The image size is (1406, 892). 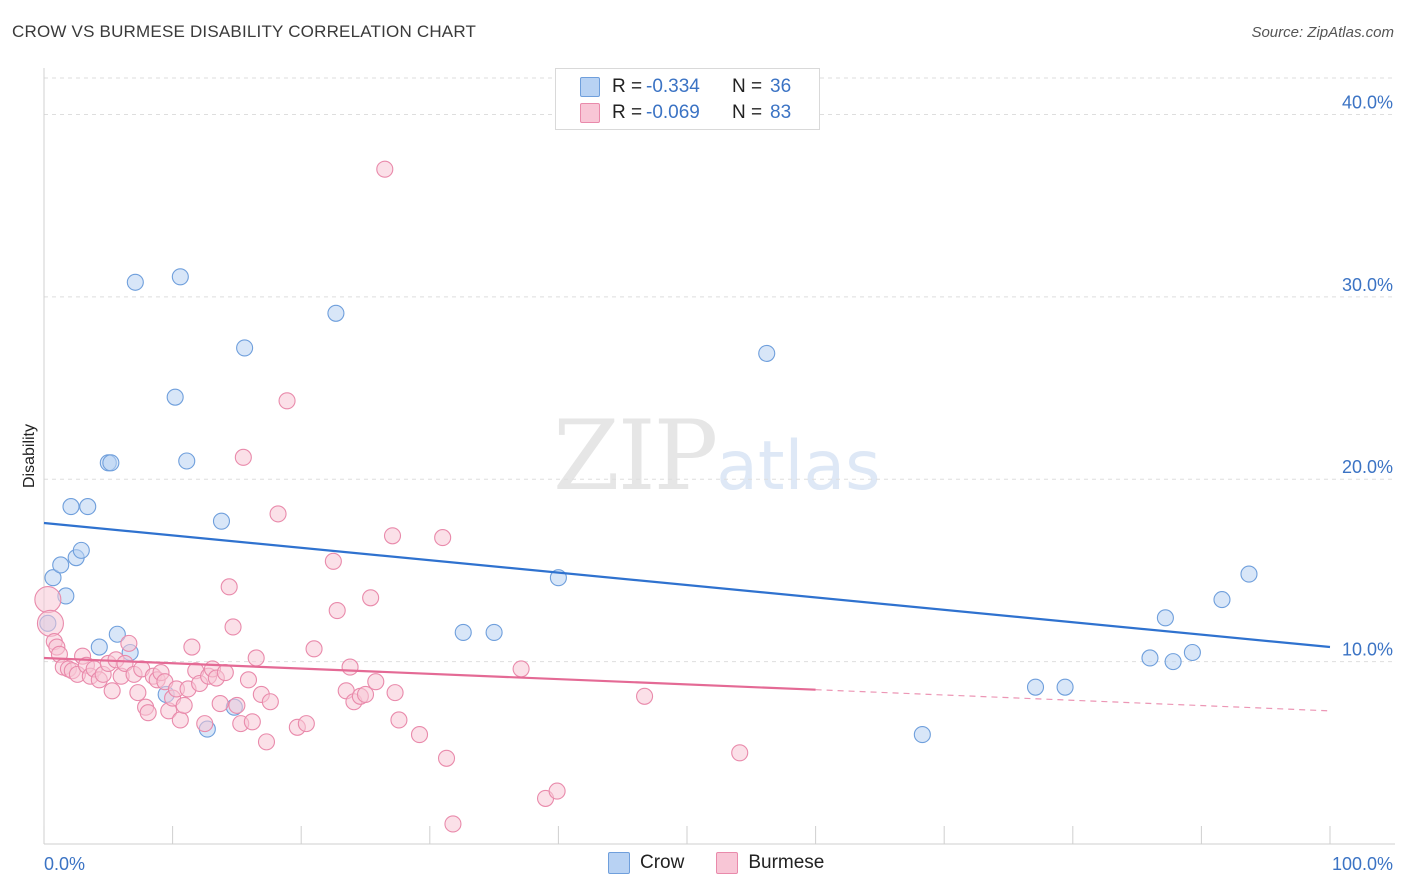 I want to click on watermark: ZIPatlas, so click(x=717, y=456).